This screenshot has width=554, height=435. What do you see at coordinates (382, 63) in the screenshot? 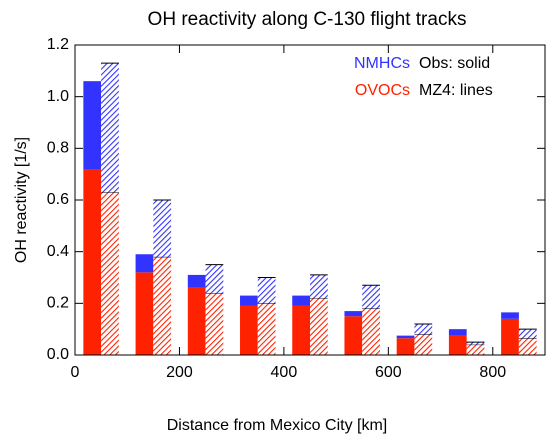
I see `legend-label: NMHCs` at bounding box center [382, 63].